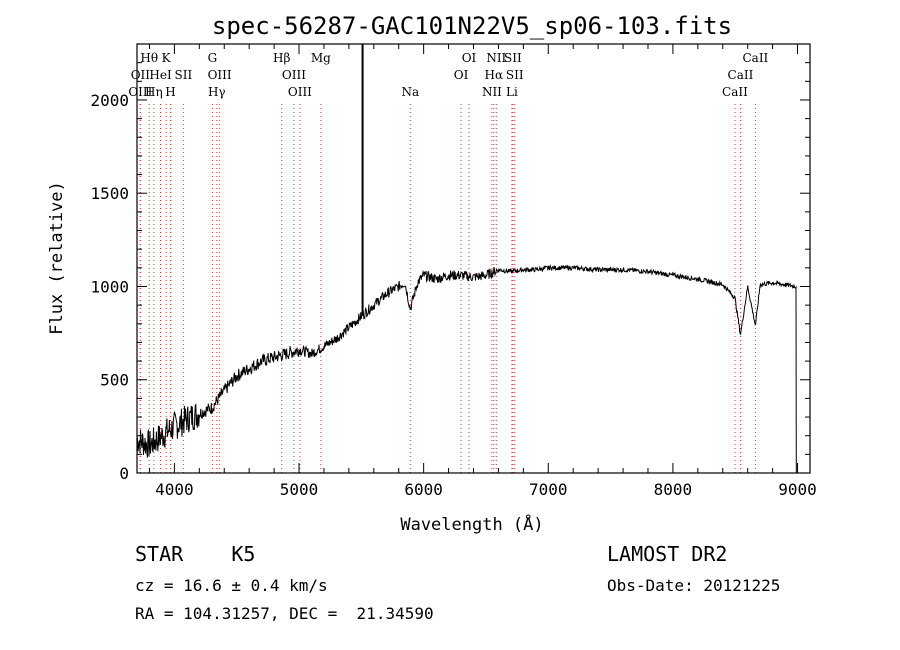 The width and height of the screenshot is (900, 650). I want to click on spectral-line-label: Hθ, so click(149, 58).